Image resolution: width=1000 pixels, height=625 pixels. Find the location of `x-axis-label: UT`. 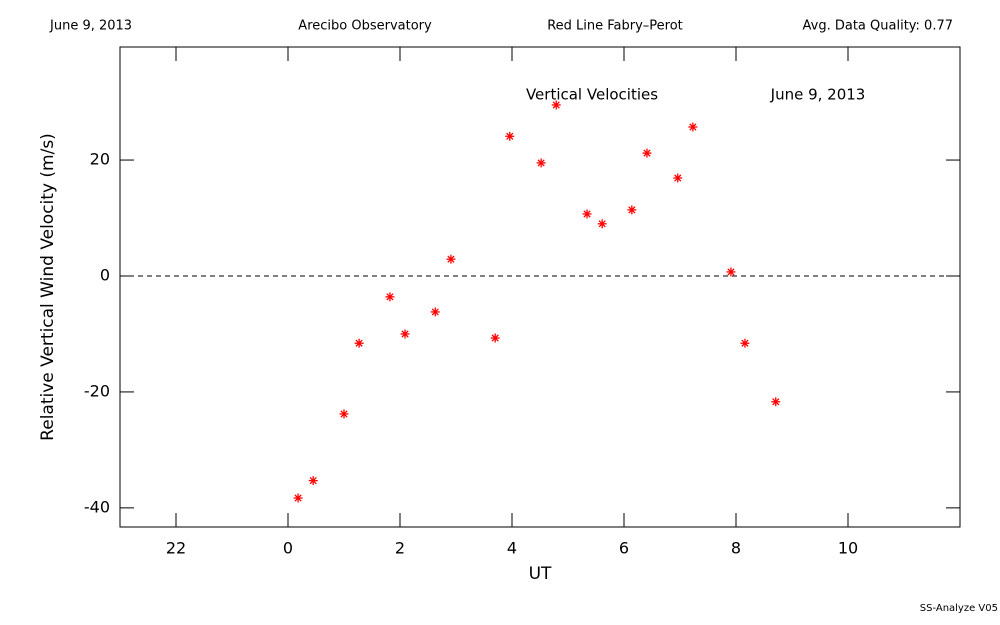

x-axis-label: UT is located at coordinates (540, 574).